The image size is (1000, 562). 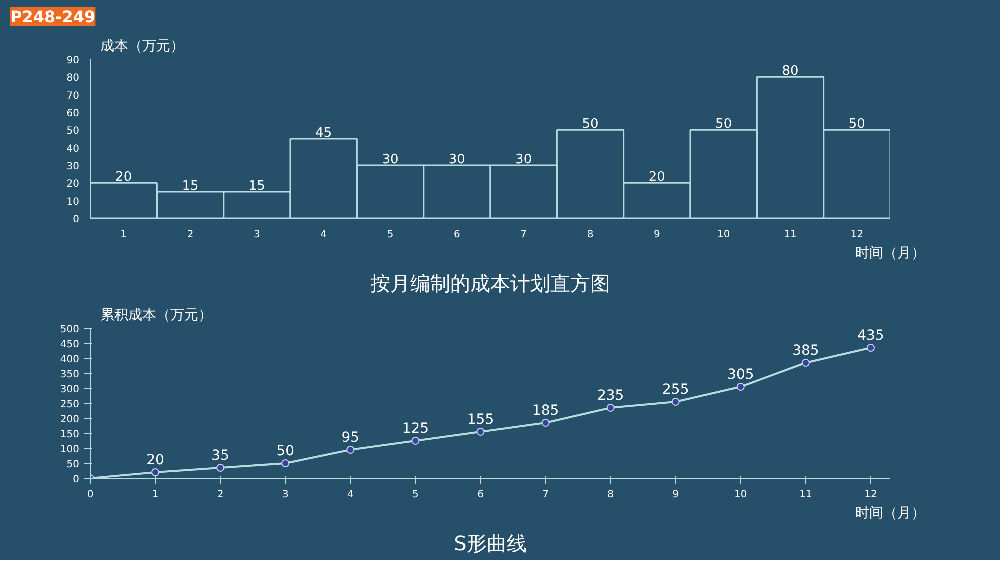 What do you see at coordinates (70, 420) in the screenshot?
I see `y-tick-label: 200` at bounding box center [70, 420].